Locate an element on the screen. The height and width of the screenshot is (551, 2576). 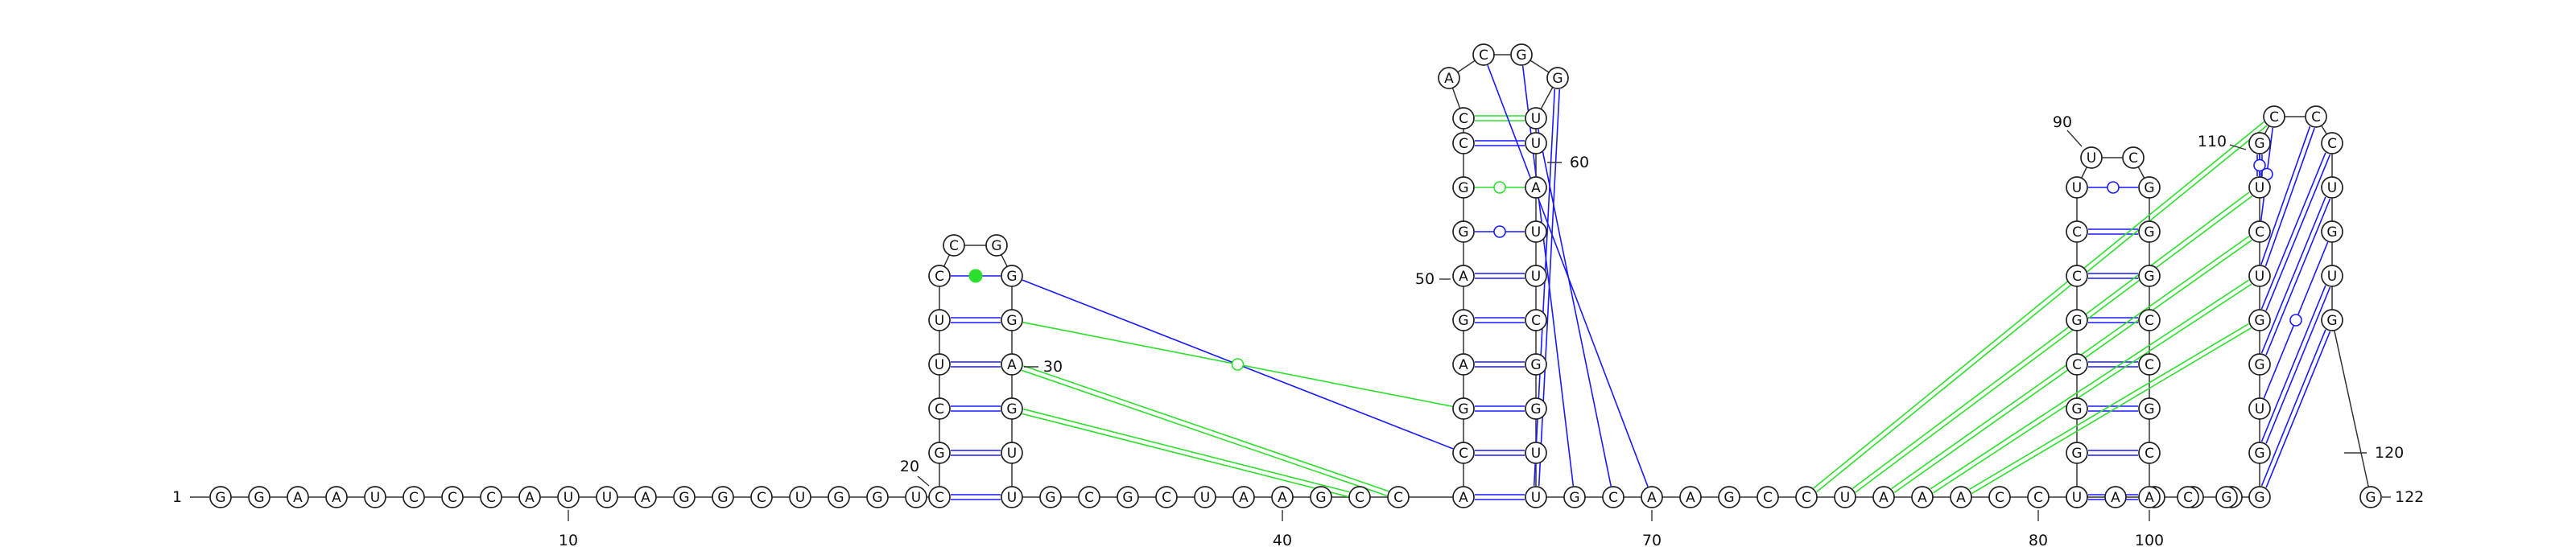
position-label: 60 is located at coordinates (1568, 162).